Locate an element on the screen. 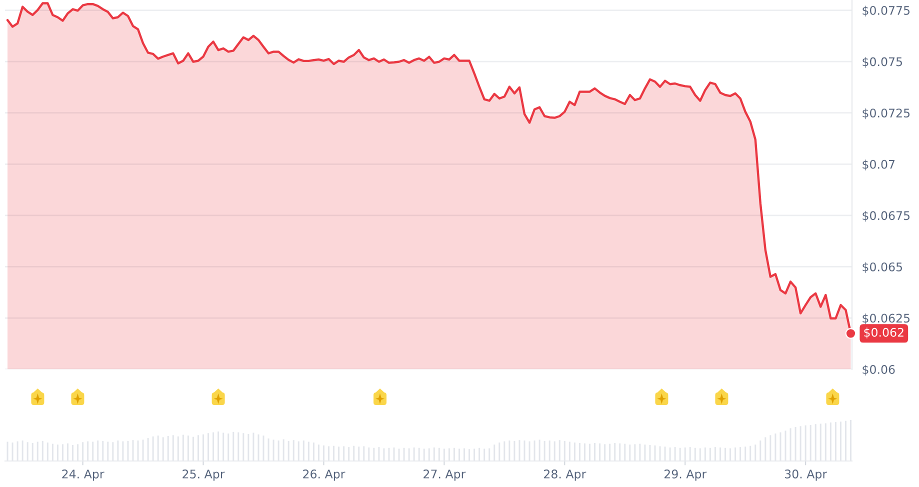 The height and width of the screenshot is (487, 919). x-tick-label: 28. Apr is located at coordinates (565, 475).